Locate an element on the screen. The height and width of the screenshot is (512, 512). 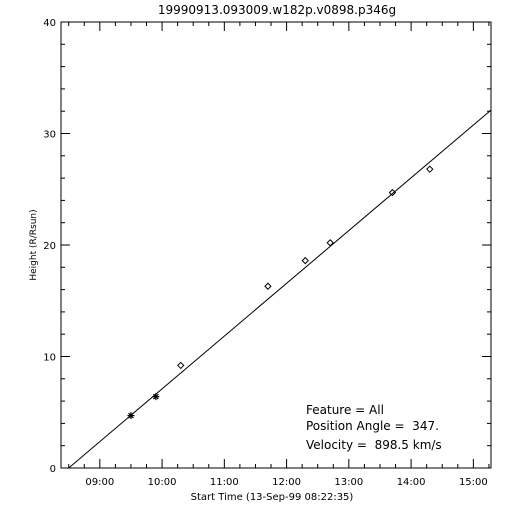
y-tick-label: 30 is located at coordinates (49, 135).